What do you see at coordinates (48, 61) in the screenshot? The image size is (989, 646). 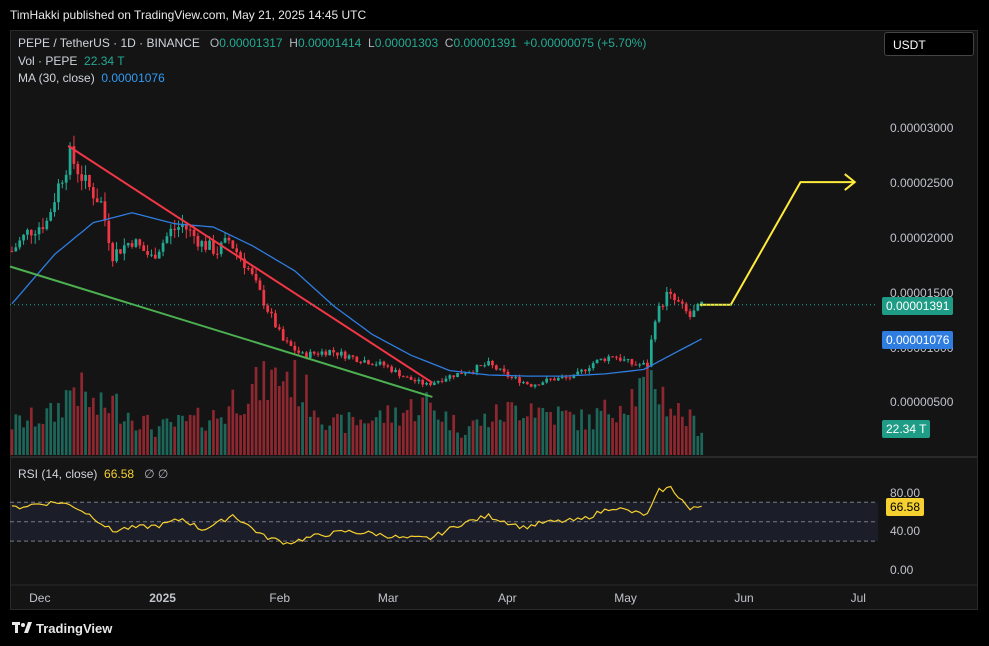 I see `volume-label: Vol · PEPE` at bounding box center [48, 61].